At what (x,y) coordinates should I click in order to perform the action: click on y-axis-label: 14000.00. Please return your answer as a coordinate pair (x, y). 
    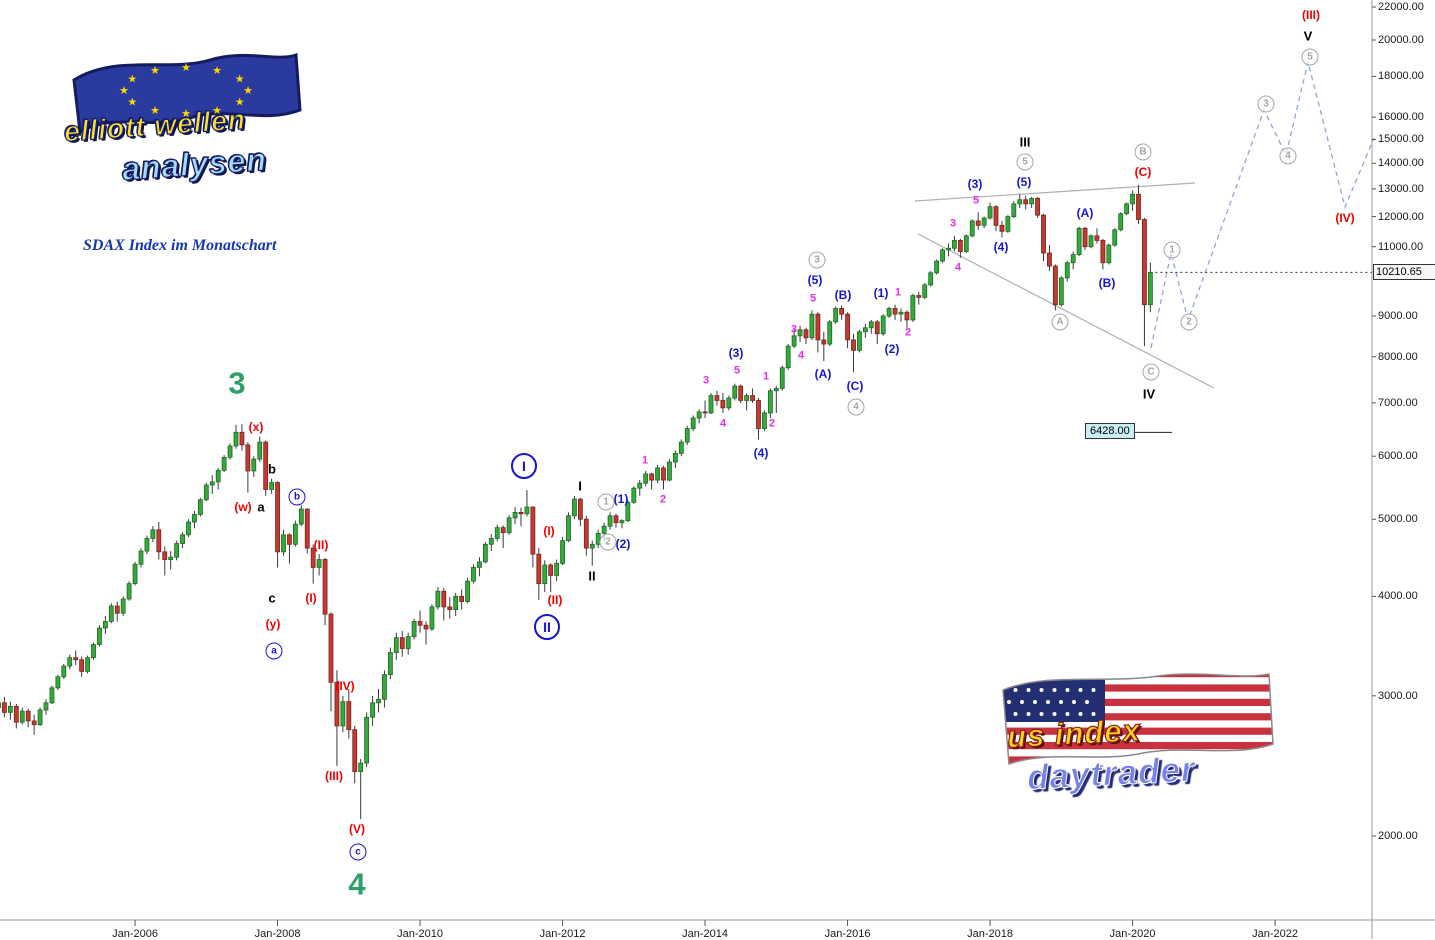
    Looking at the image, I should click on (1401, 163).